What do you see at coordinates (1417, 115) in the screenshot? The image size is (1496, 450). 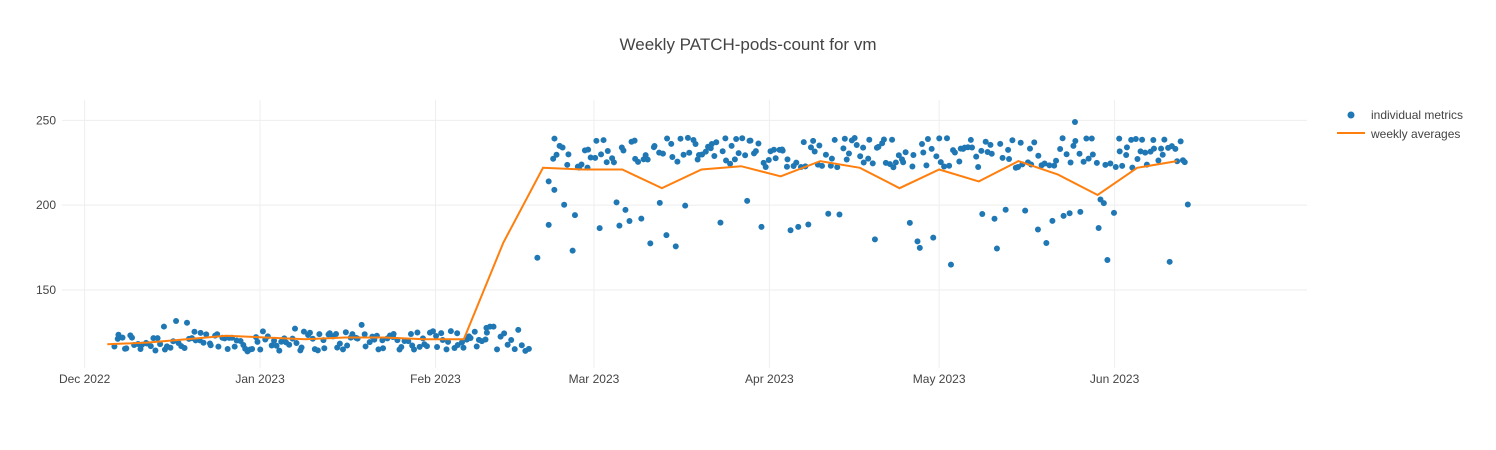 I see `legend-label-individual-metrics: individual metrics` at bounding box center [1417, 115].